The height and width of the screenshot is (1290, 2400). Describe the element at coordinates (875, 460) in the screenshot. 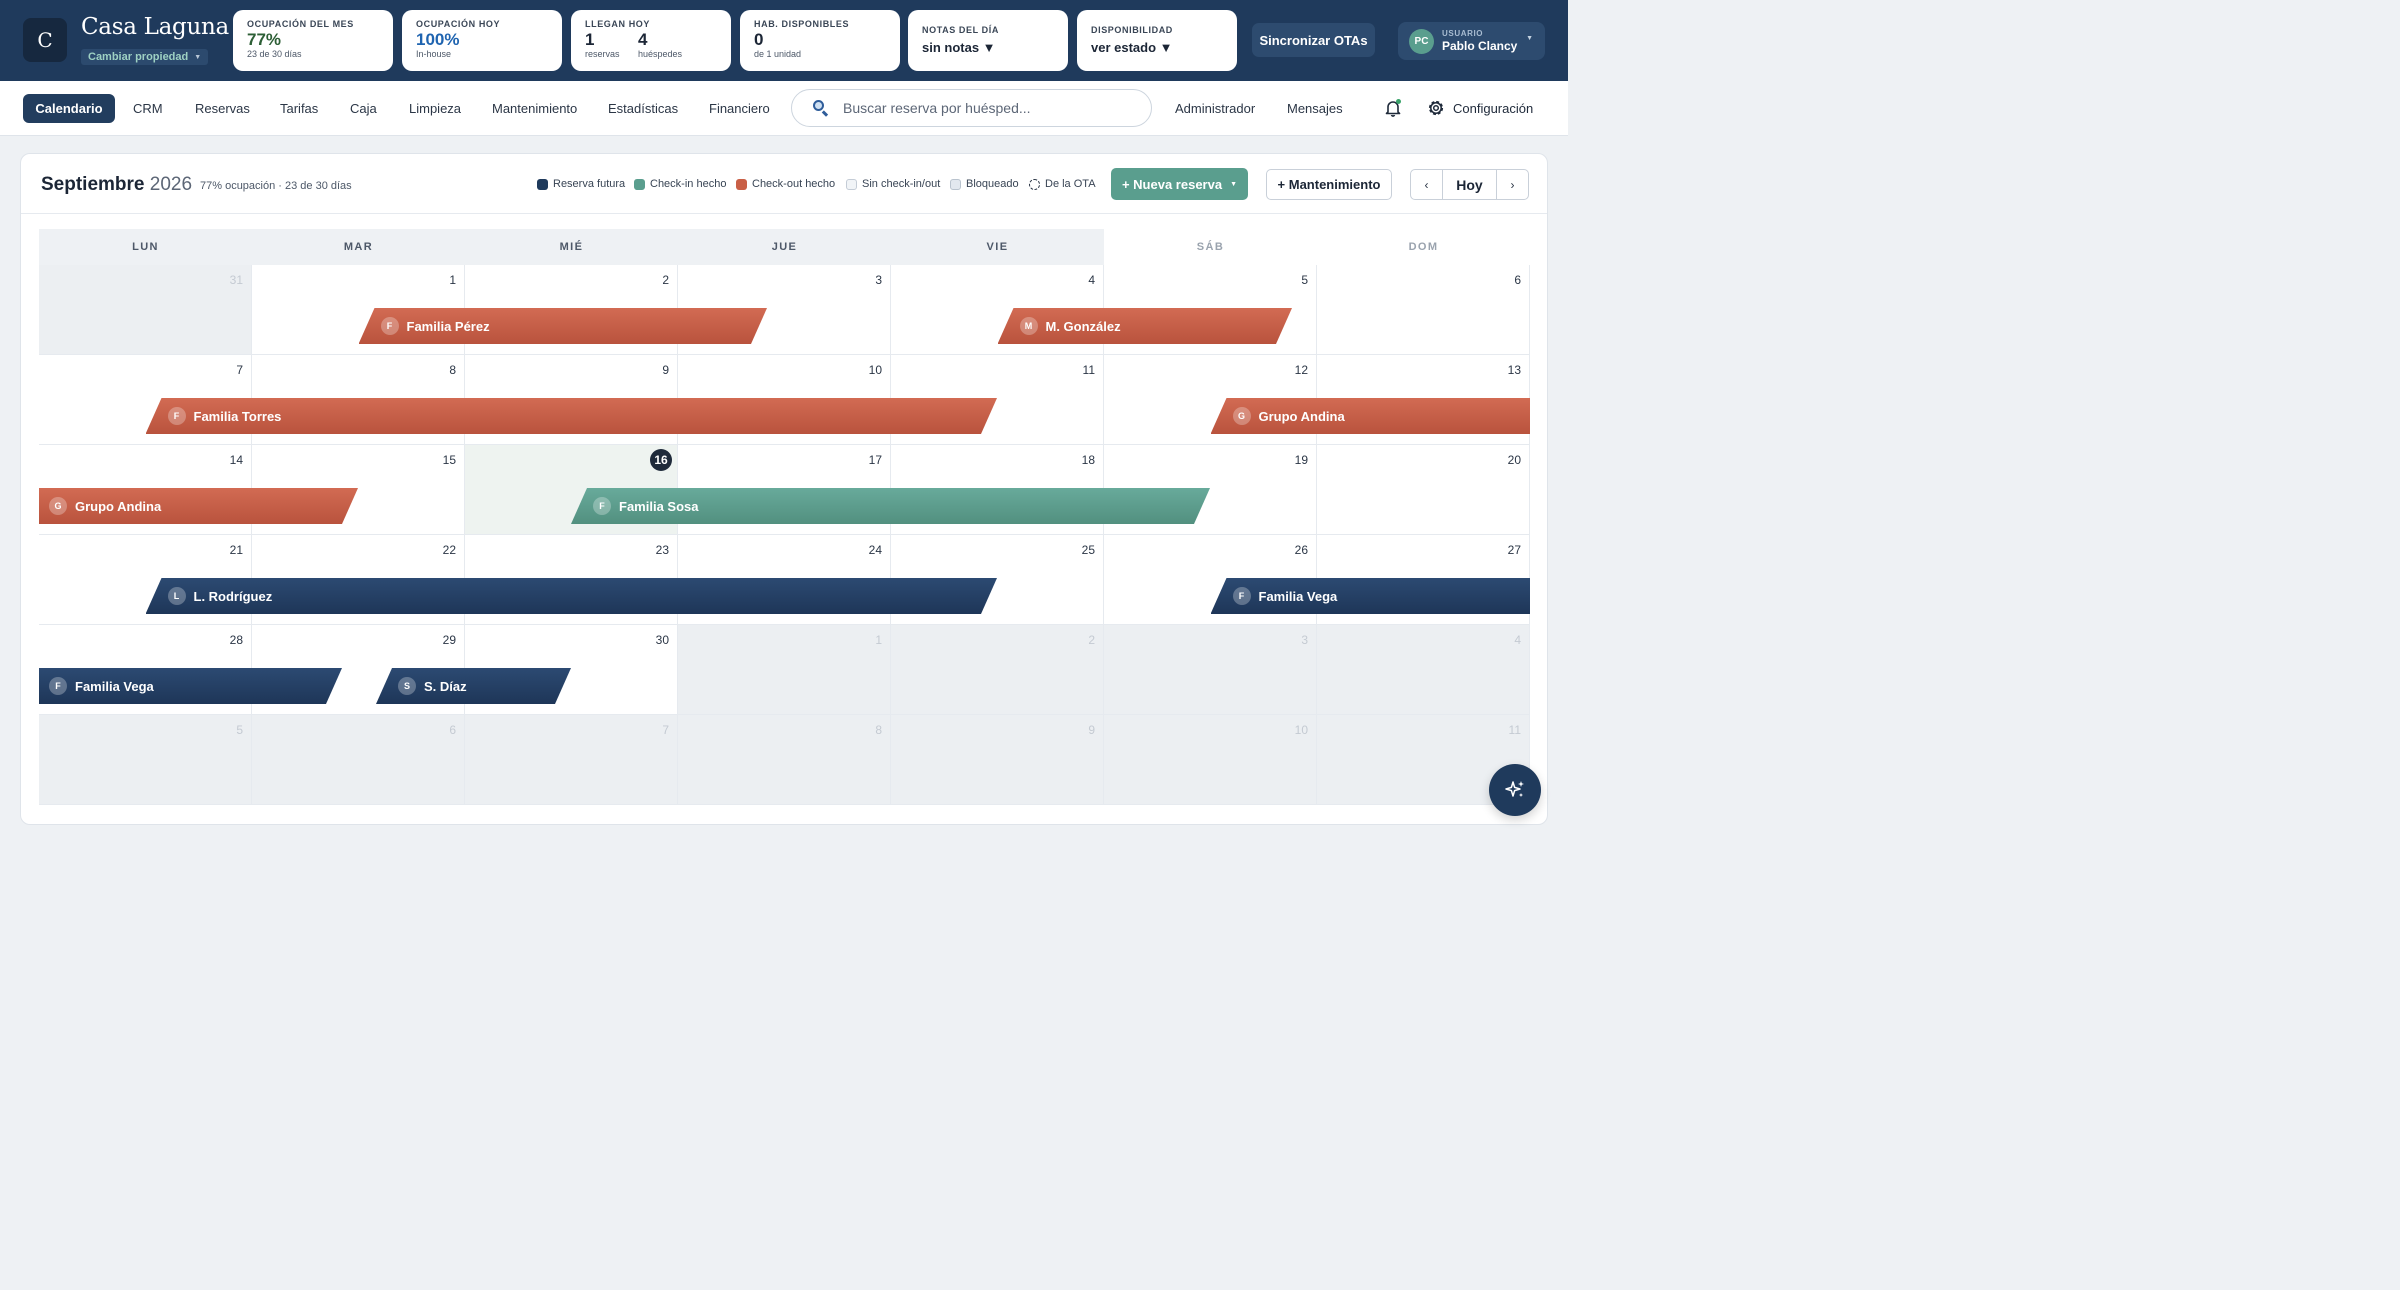

I see `day-number: 17` at that location.